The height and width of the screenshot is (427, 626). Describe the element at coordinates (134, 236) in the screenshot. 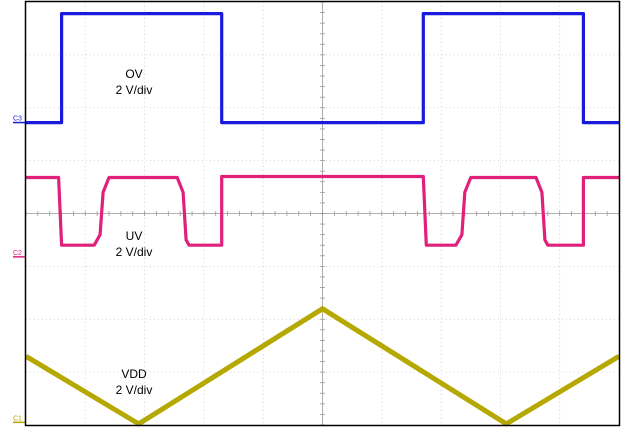

I see `trace-label: UV` at that location.